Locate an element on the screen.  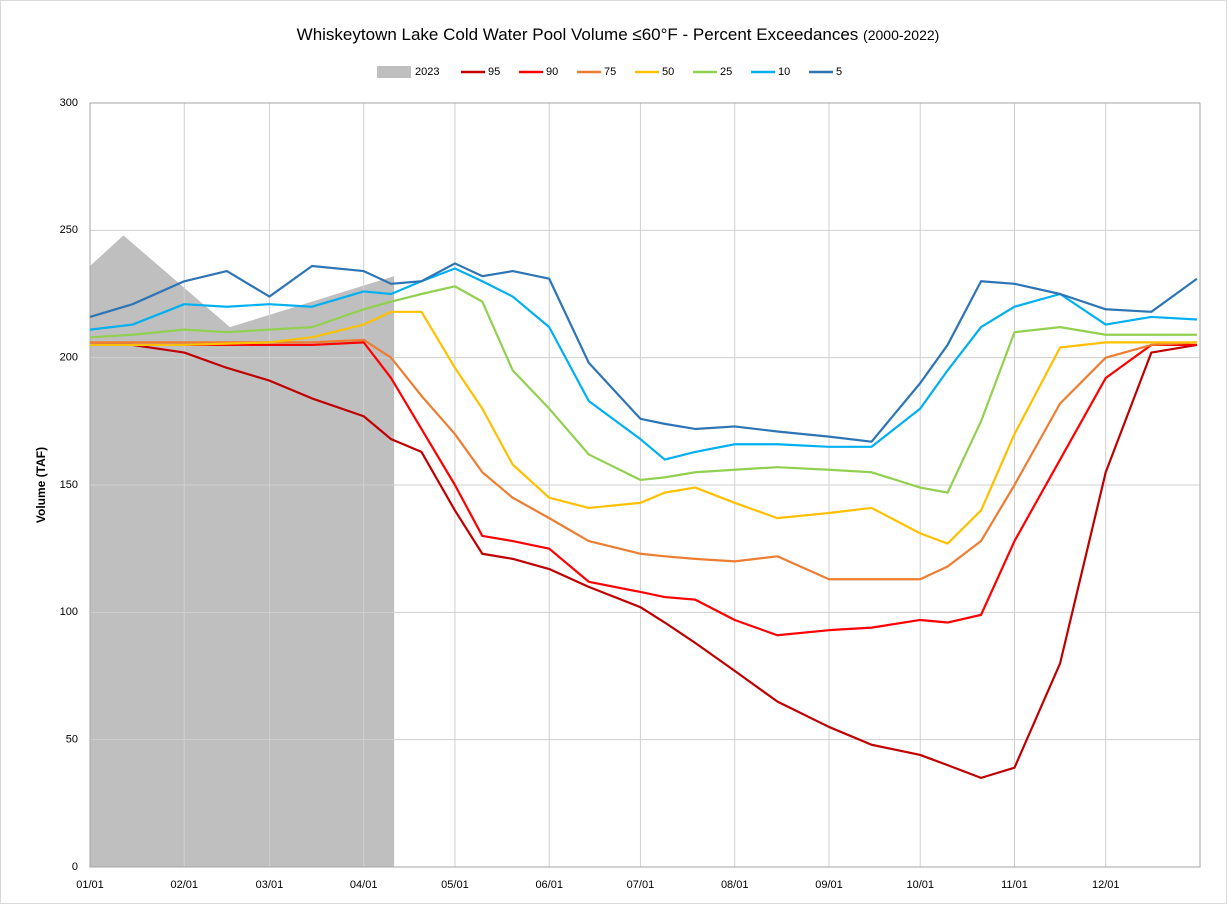
x-tick-label: 05/01 is located at coordinates (455, 885).